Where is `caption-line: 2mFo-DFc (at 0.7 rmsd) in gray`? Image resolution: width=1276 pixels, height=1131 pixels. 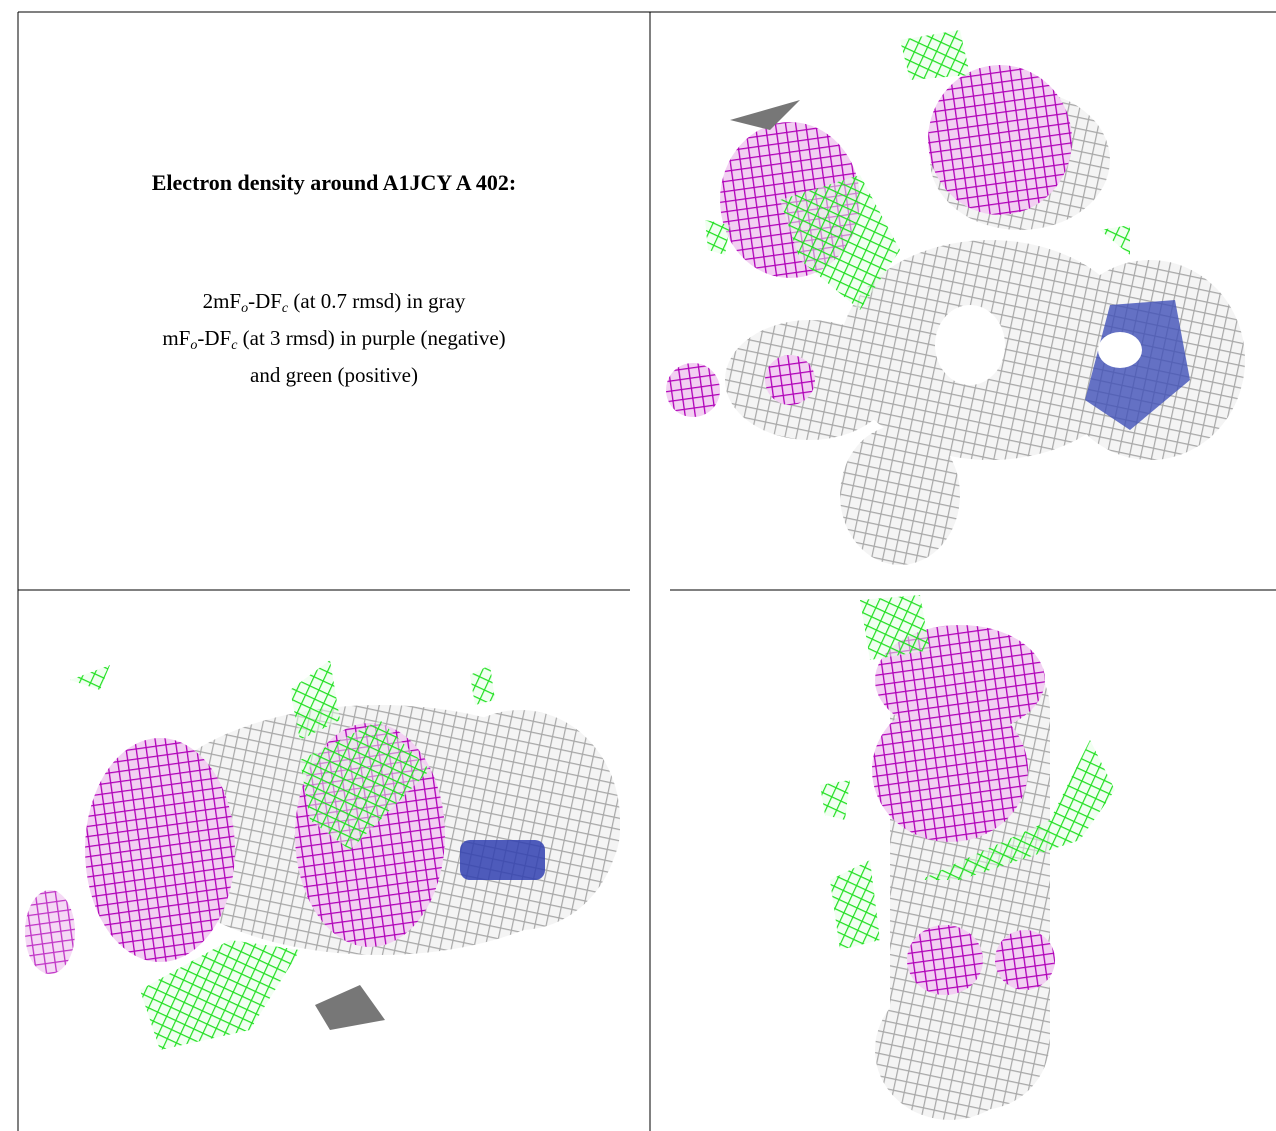
caption-line: 2mFo-DFc (at 0.7 rmsd) in gray is located at coordinates (334, 301).